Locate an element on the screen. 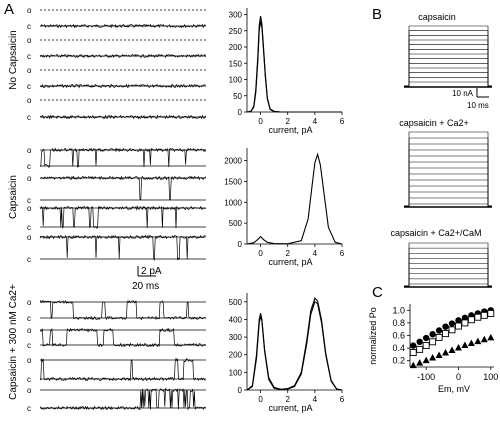 The width and height of the screenshot is (500, 425). panel-label-a: A is located at coordinates (9, 9).